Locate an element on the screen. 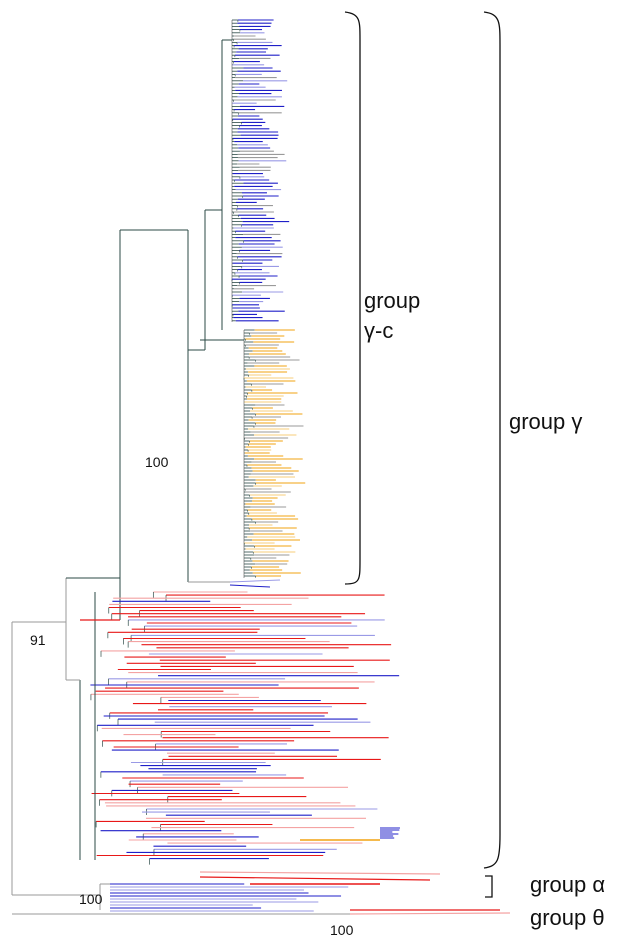  bracket-group-gamma-c is located at coordinates (352, 298).